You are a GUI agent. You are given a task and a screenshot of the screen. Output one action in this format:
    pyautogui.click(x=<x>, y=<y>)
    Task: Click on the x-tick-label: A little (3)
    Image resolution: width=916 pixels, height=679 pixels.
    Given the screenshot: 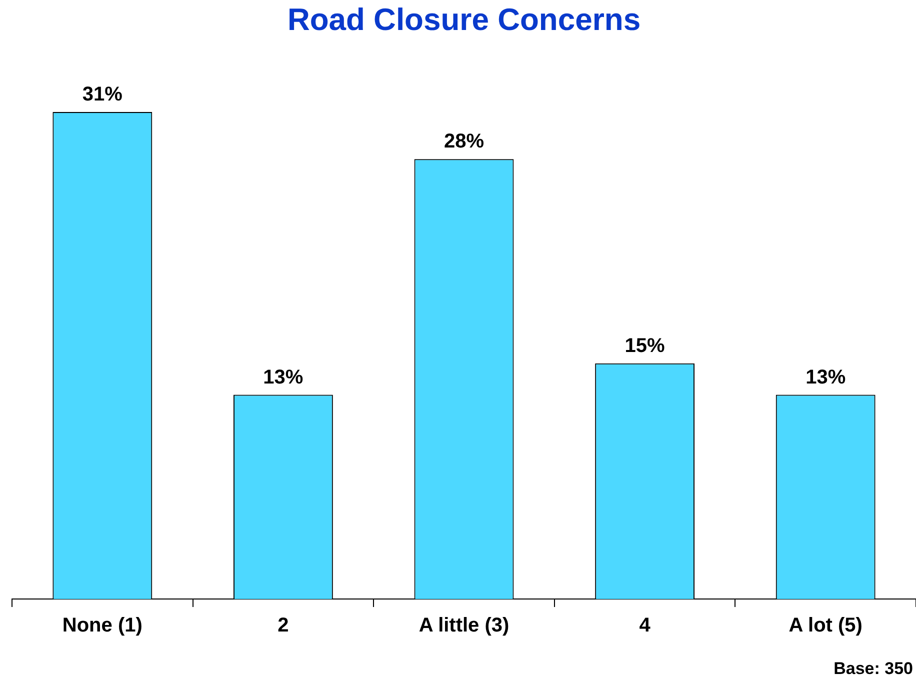 What is the action you would take?
    pyautogui.click(x=464, y=625)
    